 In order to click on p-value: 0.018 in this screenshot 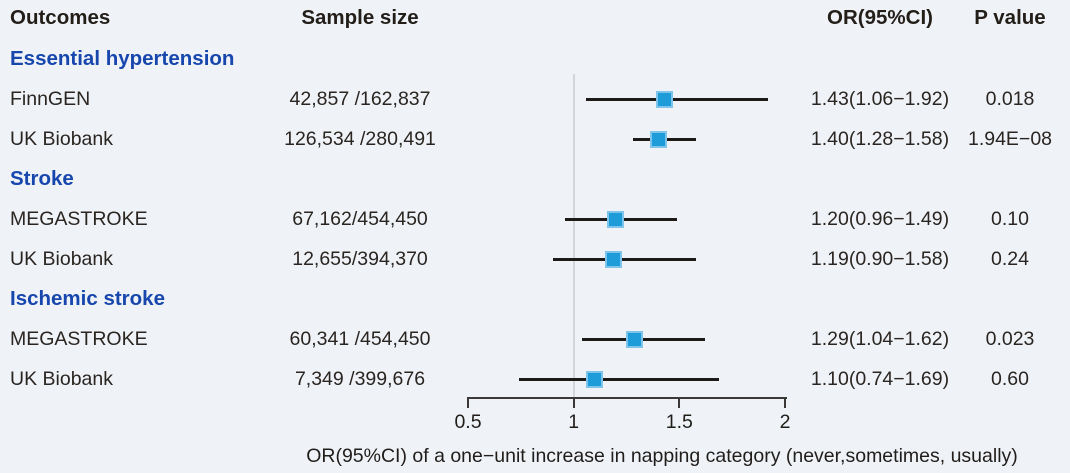, I will do `click(1010, 99)`.